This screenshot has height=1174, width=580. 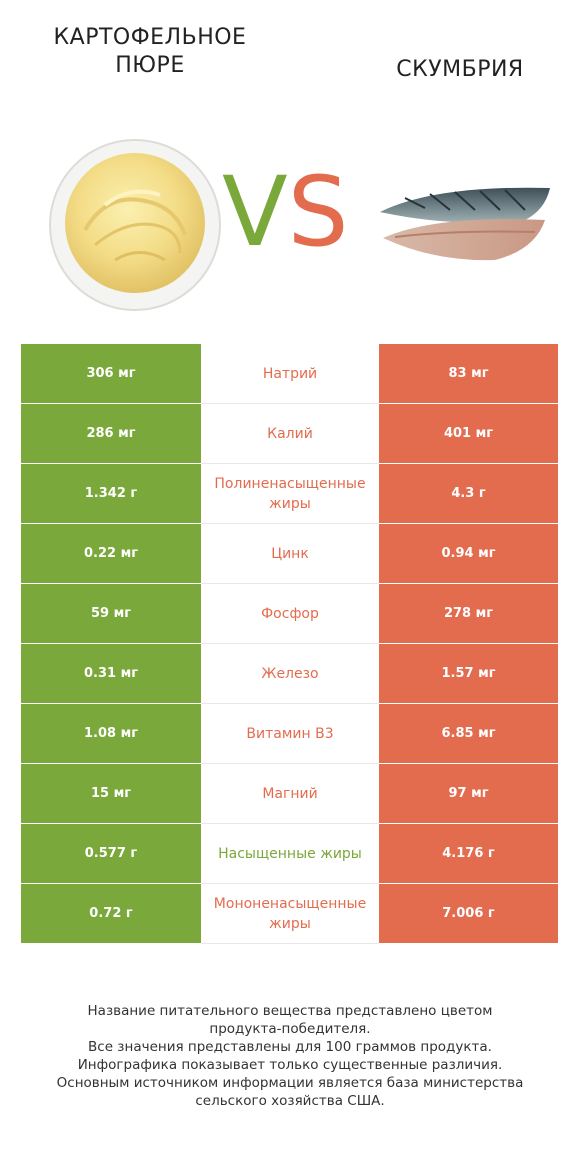 I want to click on left-value: 1.342 г, so click(x=111, y=494).